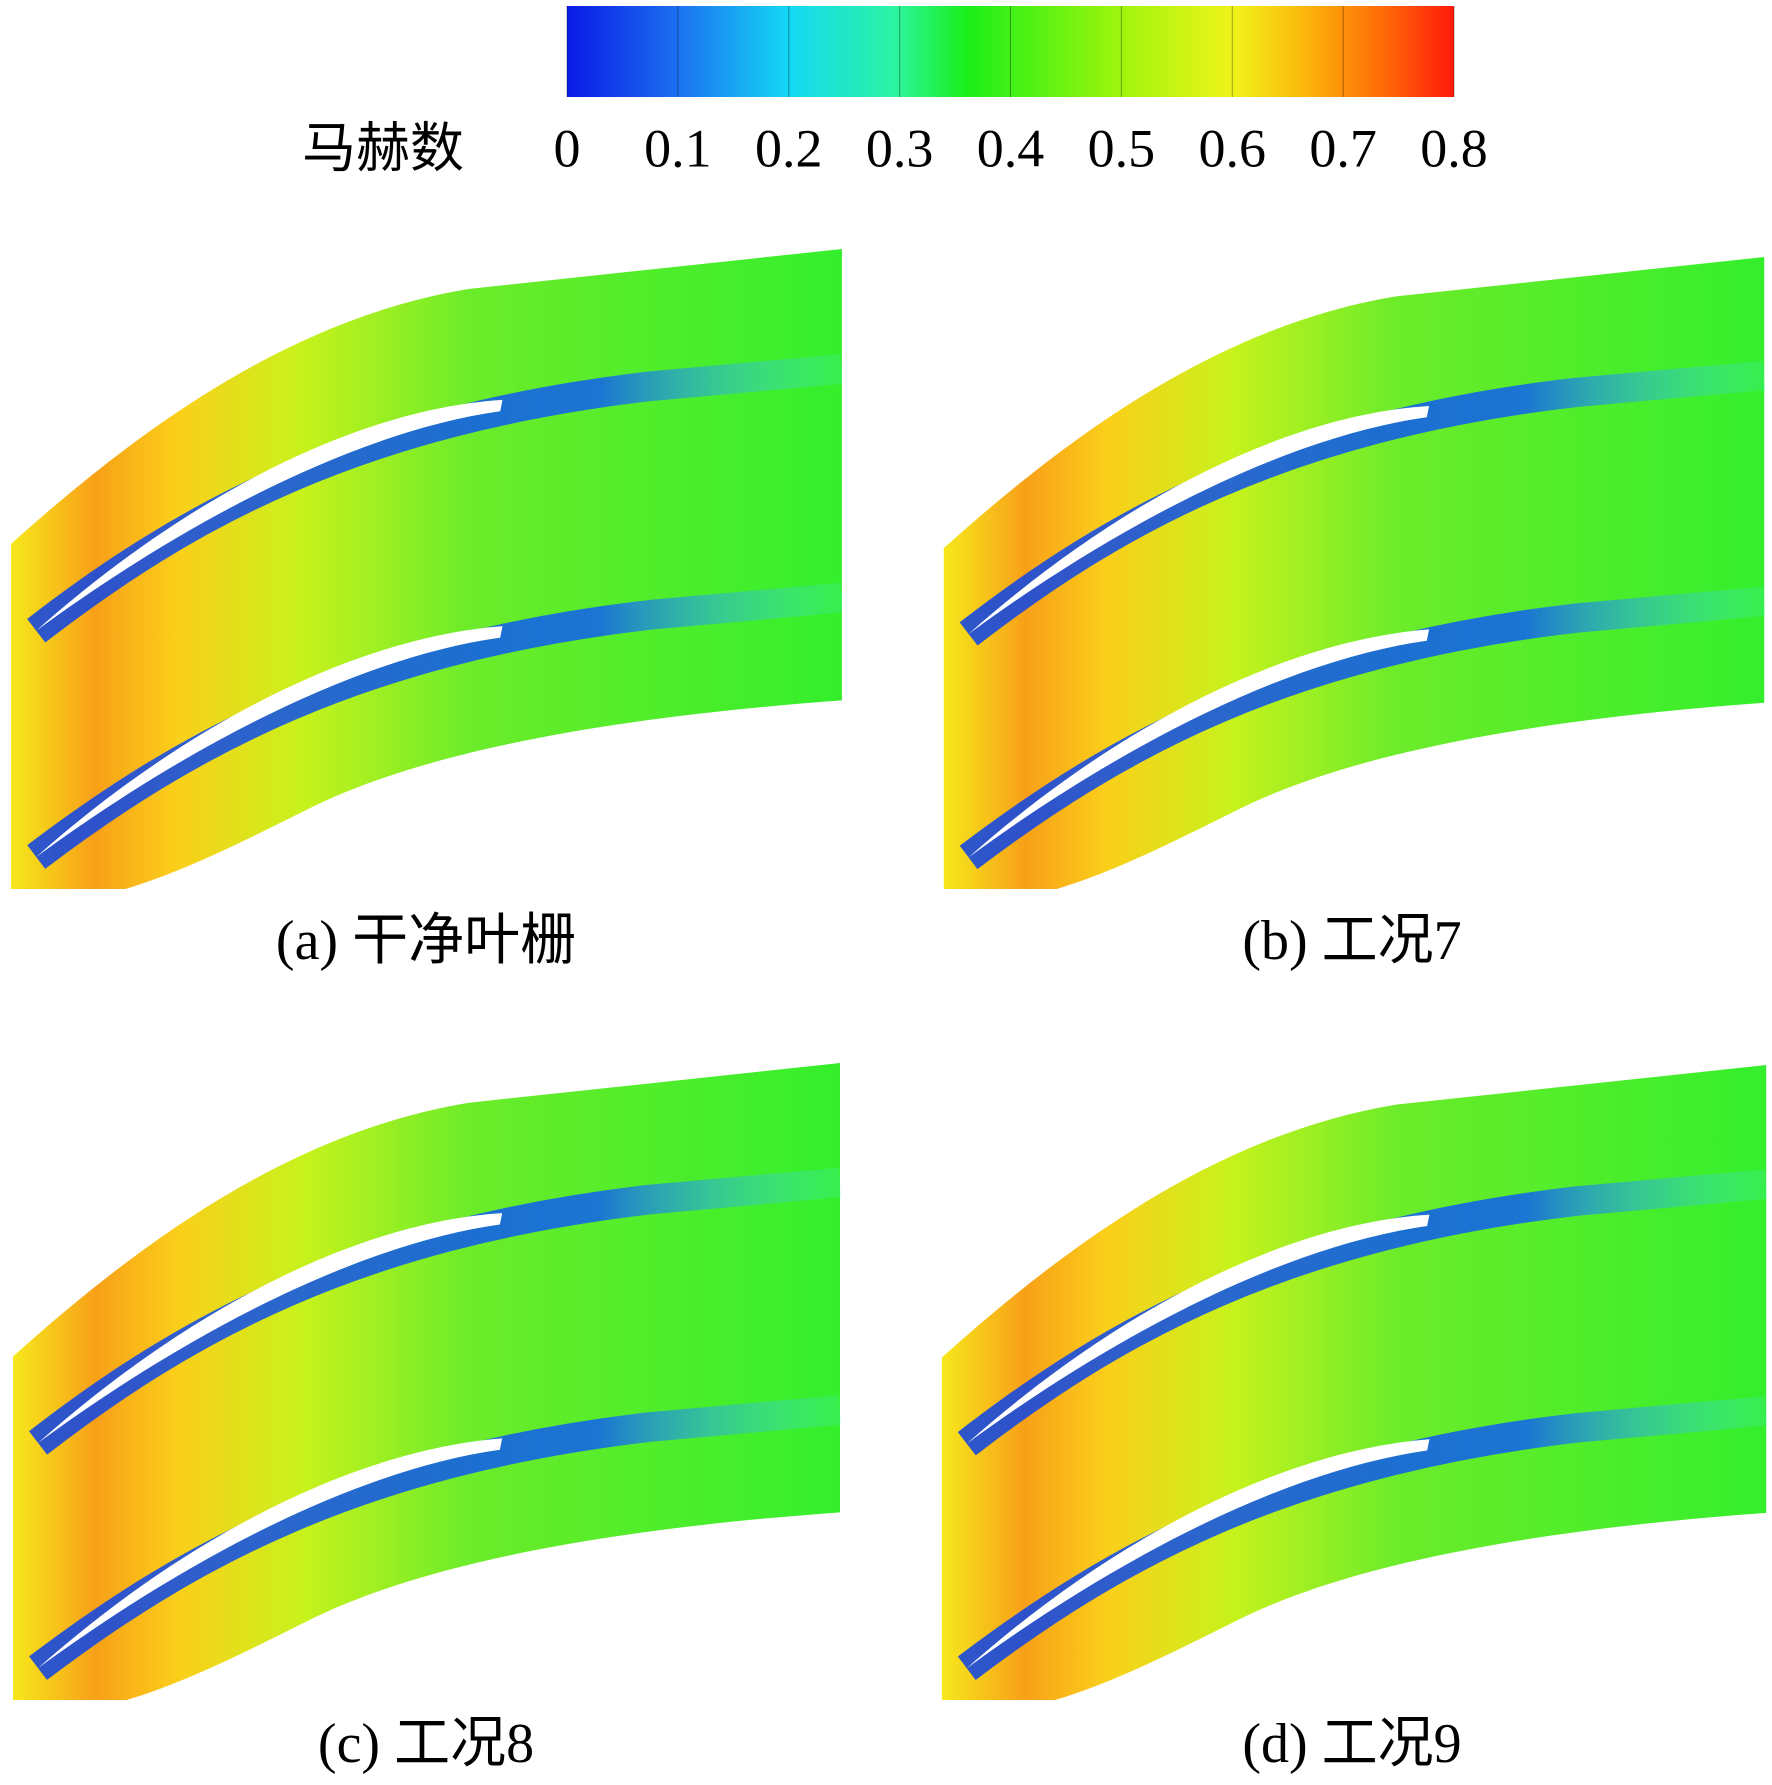 The width and height of the screenshot is (1772, 1785). What do you see at coordinates (1122, 148) in the screenshot?
I see `colorbar-tick-label: 0.5` at bounding box center [1122, 148].